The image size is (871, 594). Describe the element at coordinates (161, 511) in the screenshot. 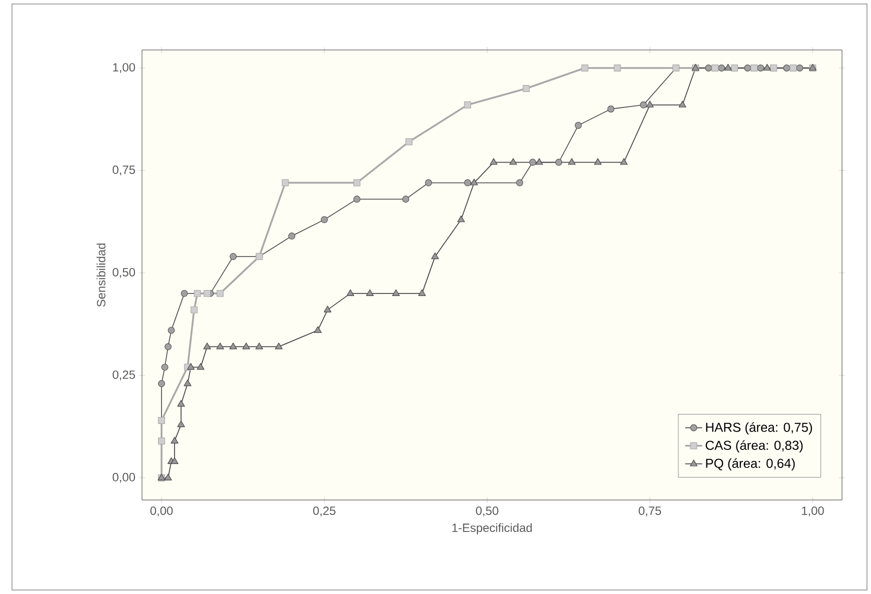

I see `x-tick-label: 0,00` at that location.